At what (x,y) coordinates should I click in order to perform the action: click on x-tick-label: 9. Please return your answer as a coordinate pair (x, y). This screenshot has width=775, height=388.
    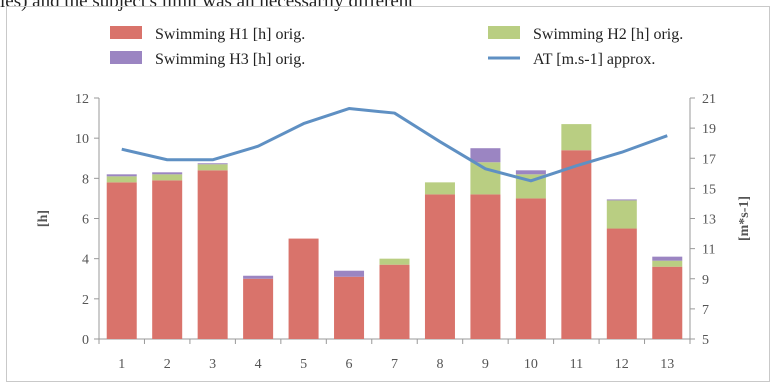
    Looking at the image, I should click on (485, 364).